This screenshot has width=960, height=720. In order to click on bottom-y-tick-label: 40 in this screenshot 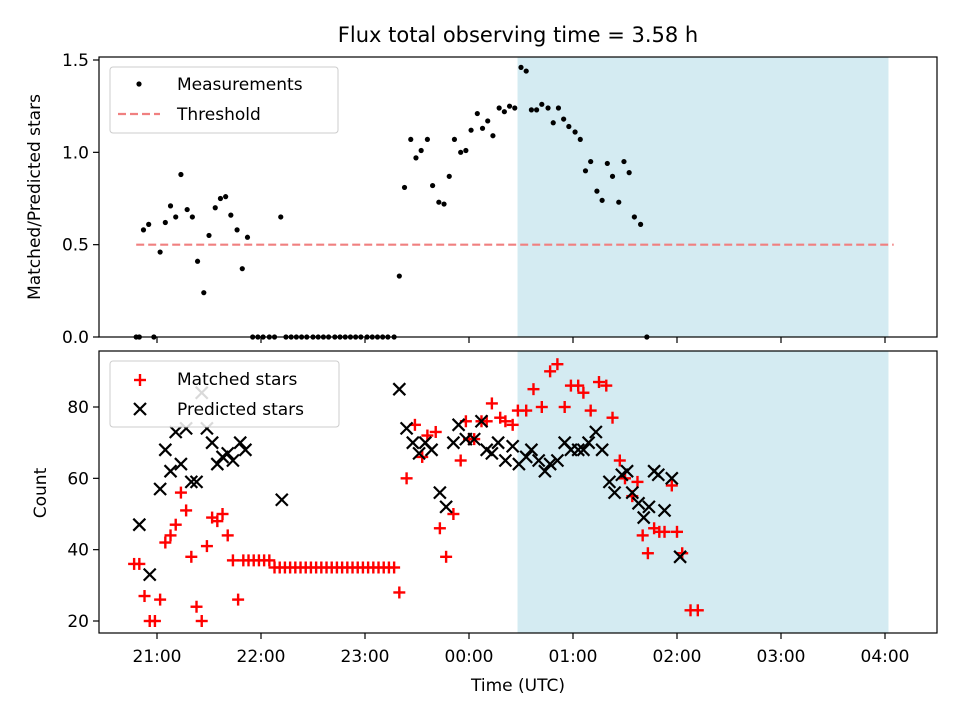, I will do `click(78, 551)`.